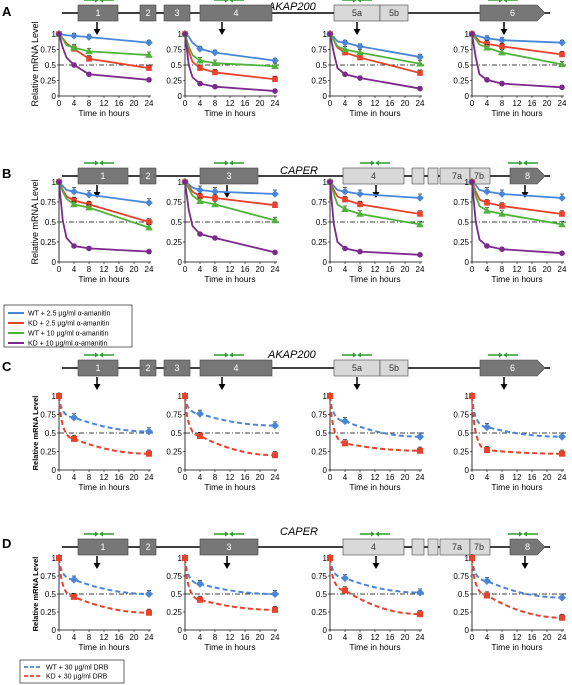 The width and height of the screenshot is (572, 685). Describe the element at coordinates (6, 173) in the screenshot. I see `panel-label-b: B` at that location.